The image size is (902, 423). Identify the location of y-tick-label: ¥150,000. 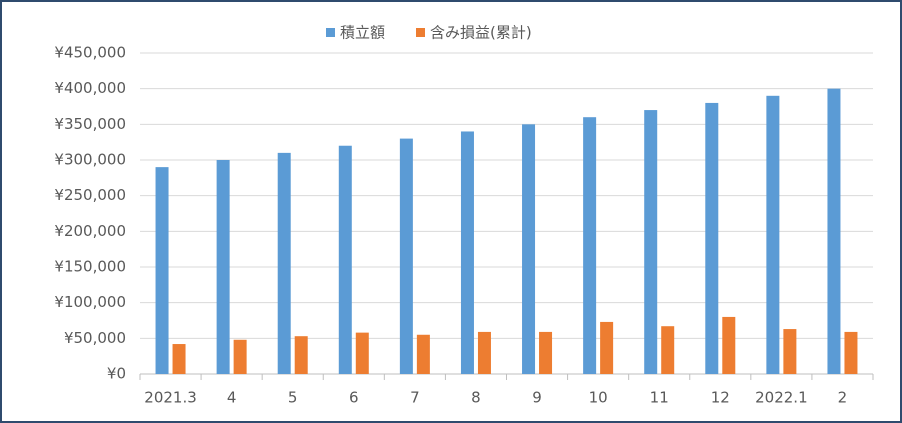
(90, 267).